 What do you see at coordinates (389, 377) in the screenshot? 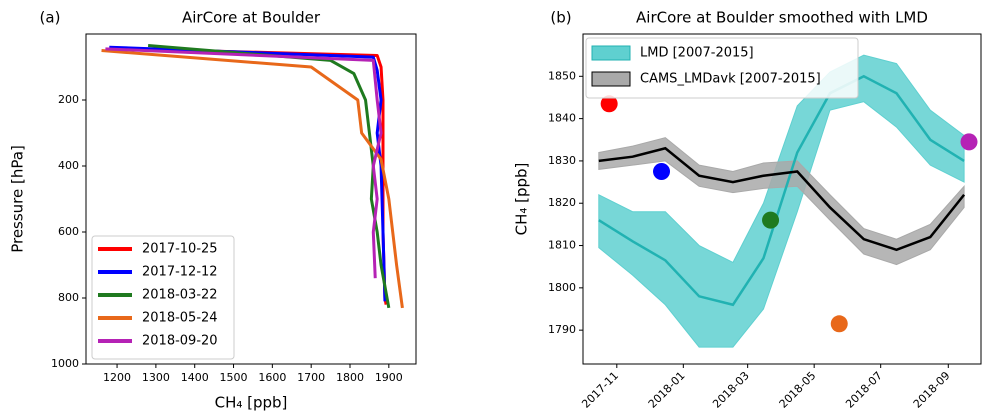
I see `x-tick-label: 1900` at bounding box center [389, 377].